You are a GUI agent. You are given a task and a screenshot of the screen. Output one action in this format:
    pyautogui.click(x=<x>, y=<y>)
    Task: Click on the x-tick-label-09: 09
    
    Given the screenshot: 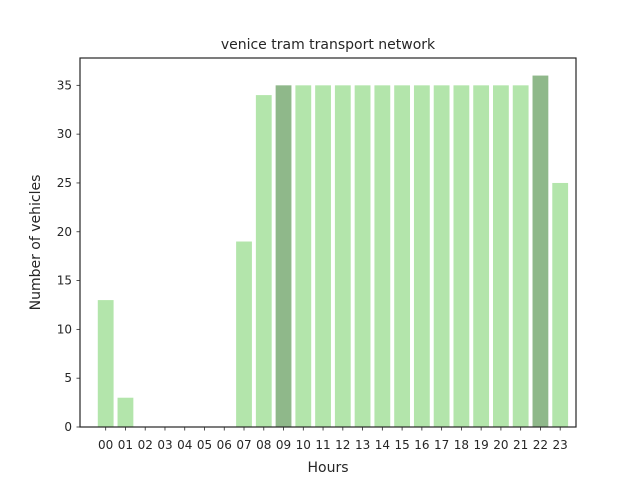 What is the action you would take?
    pyautogui.click(x=283, y=445)
    